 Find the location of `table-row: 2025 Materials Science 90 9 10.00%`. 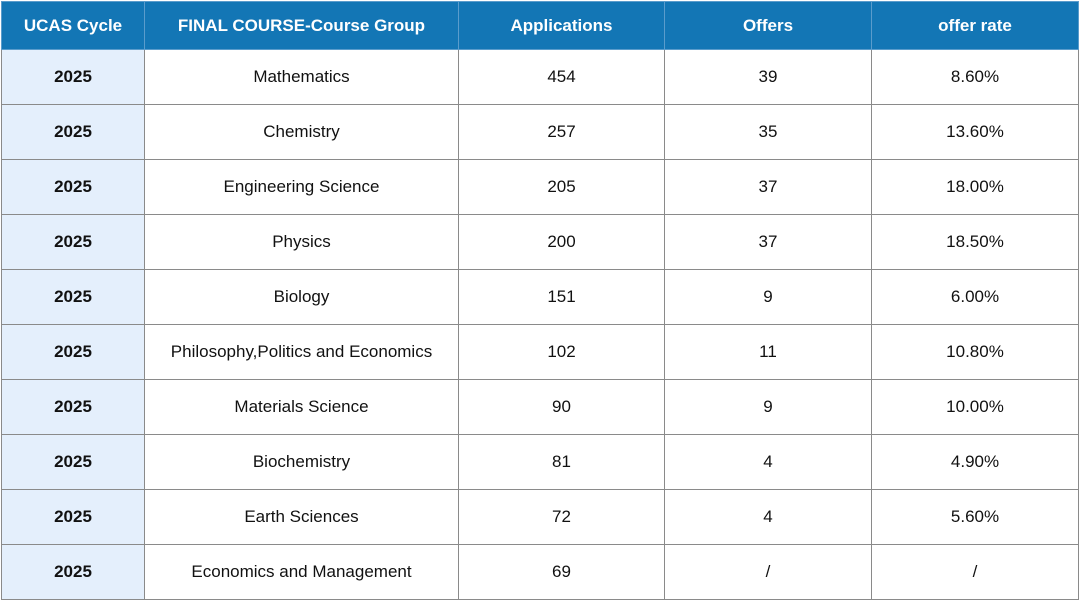

table-row: 2025 Materials Science 90 9 10.00% is located at coordinates (540, 407).